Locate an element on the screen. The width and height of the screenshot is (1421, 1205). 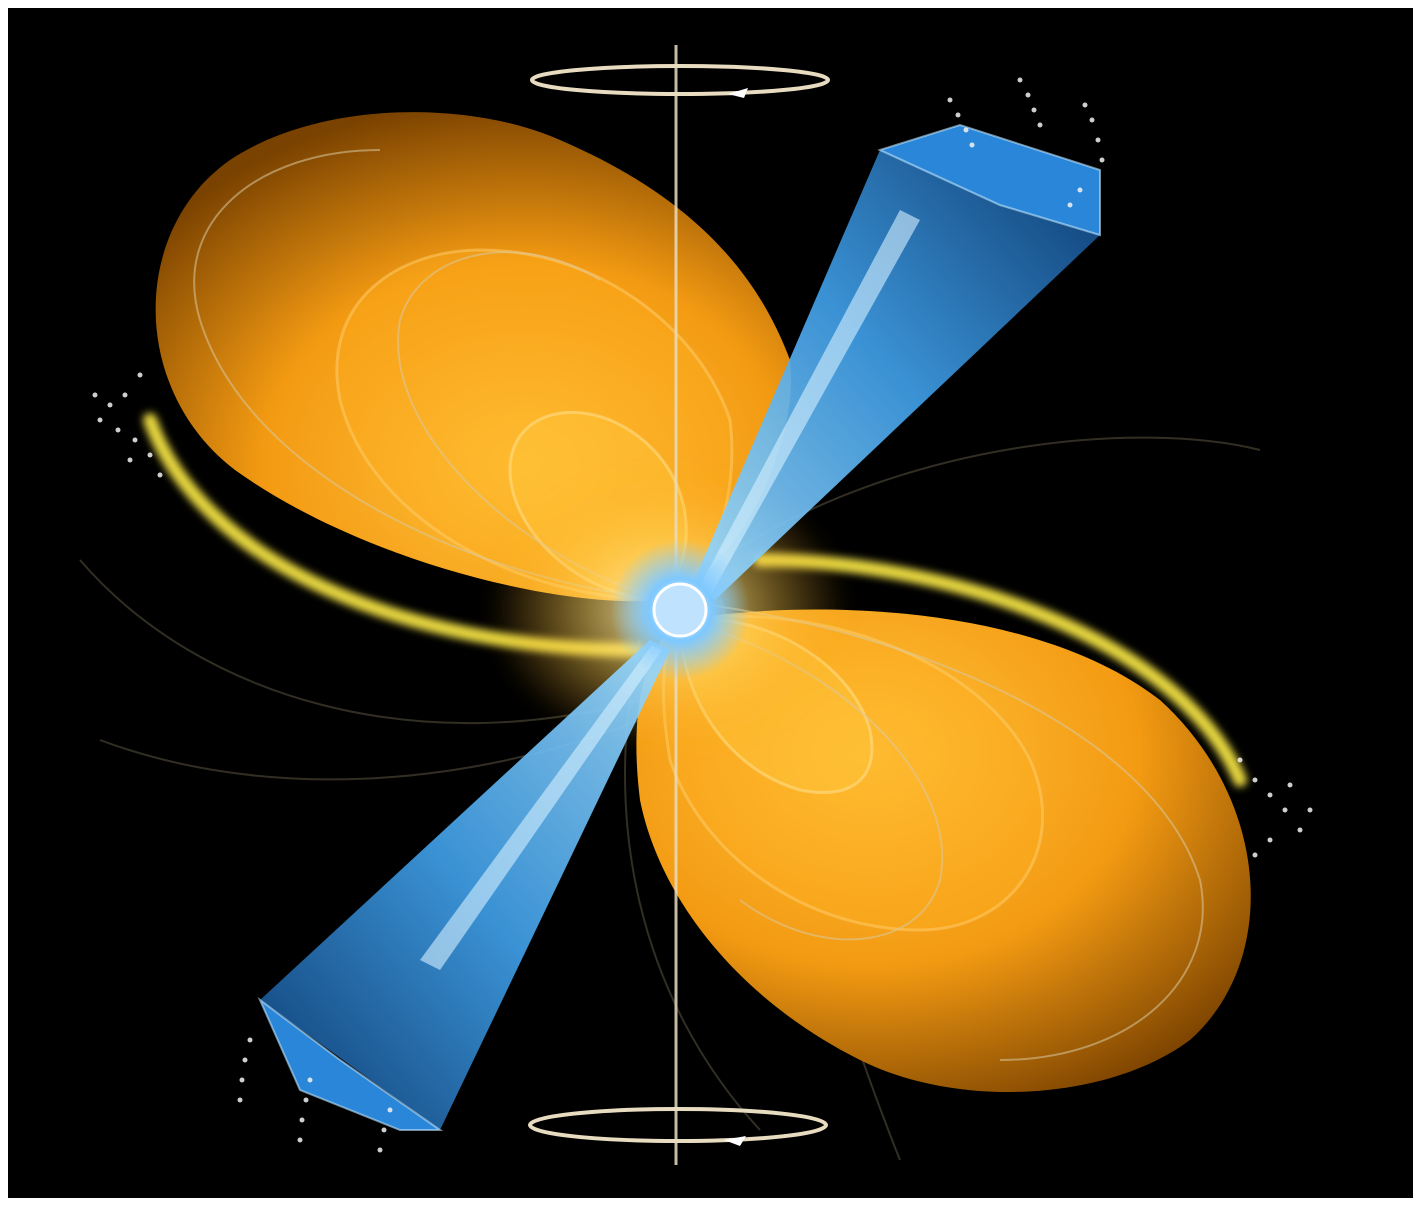
spin-arrow-bottom is located at coordinates (678, 1126).